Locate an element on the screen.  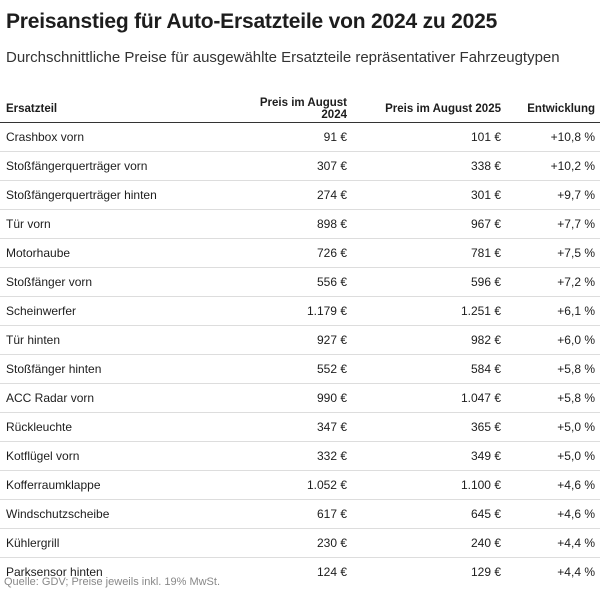
cell: 129 € is located at coordinates (485, 571).